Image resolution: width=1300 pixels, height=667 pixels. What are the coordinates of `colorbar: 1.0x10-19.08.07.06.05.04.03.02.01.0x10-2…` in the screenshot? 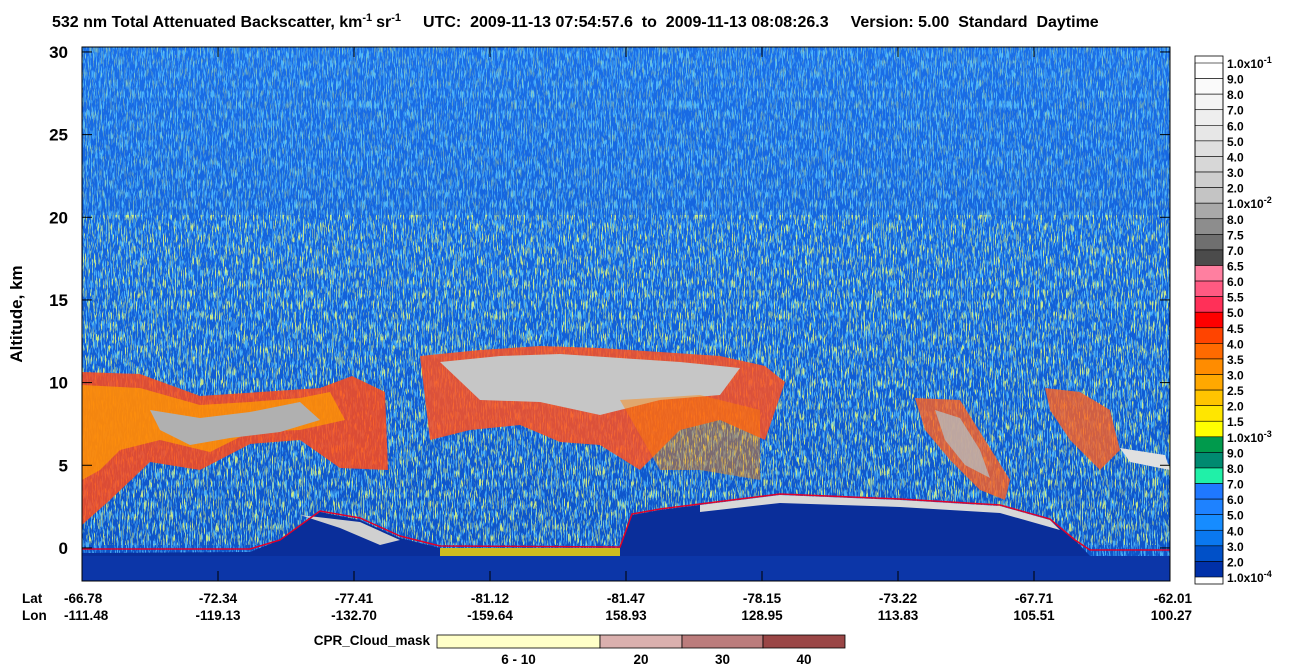 It's located at (1233, 320).